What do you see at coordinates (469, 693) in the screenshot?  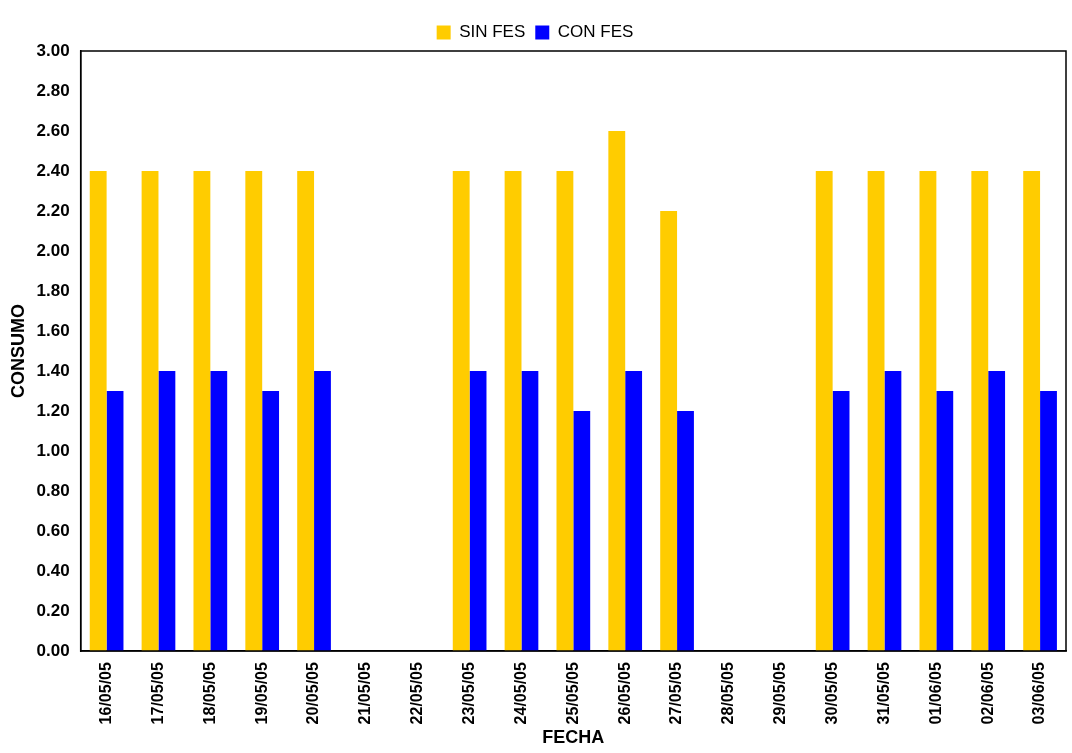 I see `x-tick-label: 23/05/05` at bounding box center [469, 693].